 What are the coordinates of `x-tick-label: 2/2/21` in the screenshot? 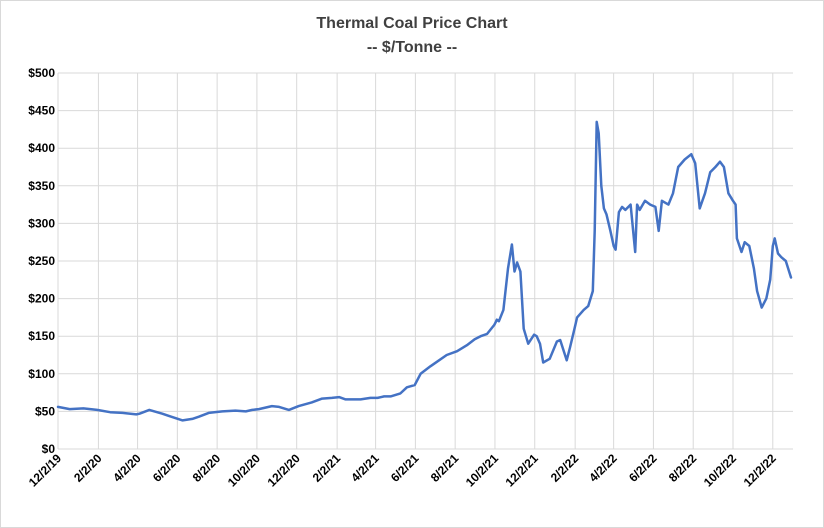 It's located at (327, 468).